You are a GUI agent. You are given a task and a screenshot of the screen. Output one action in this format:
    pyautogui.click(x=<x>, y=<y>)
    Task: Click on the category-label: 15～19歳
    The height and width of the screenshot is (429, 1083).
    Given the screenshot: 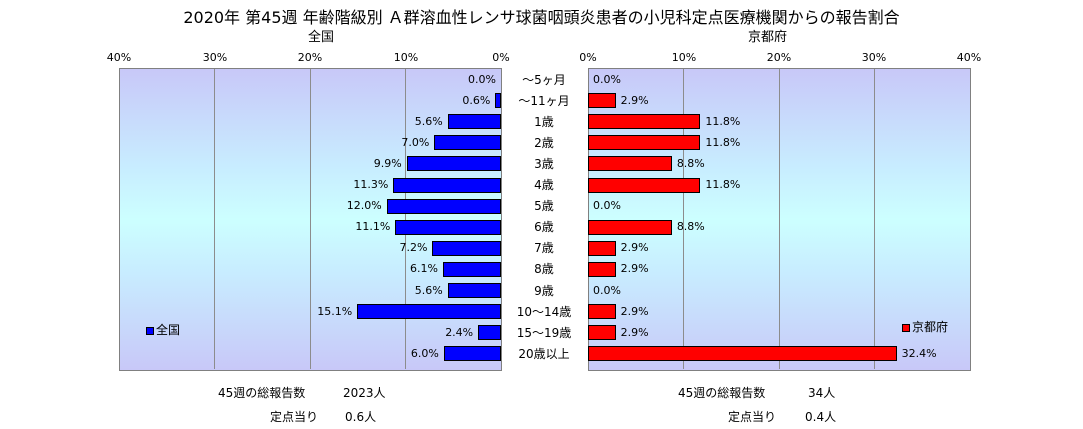 What is the action you would take?
    pyautogui.click(x=544, y=333)
    